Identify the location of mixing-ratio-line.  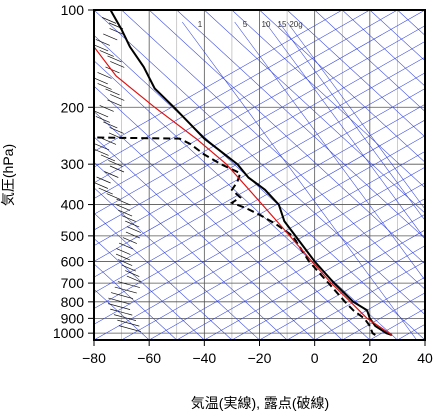
(355, 115).